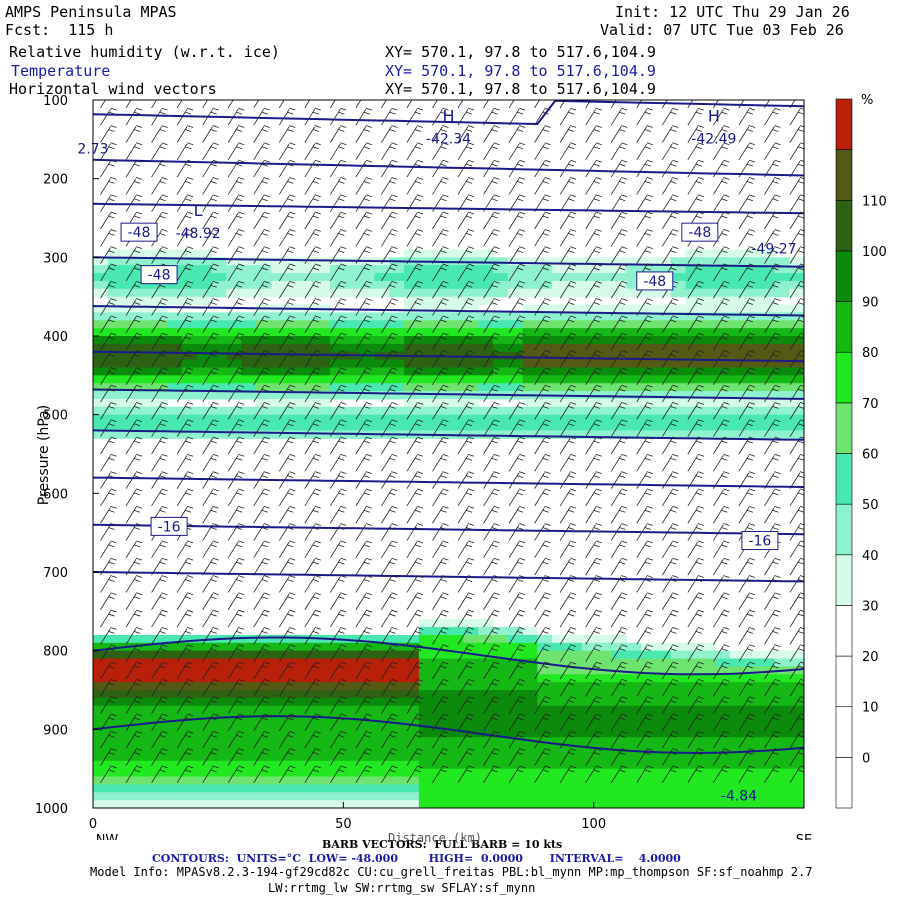  I want to click on contour-label-box, so click(700, 232).